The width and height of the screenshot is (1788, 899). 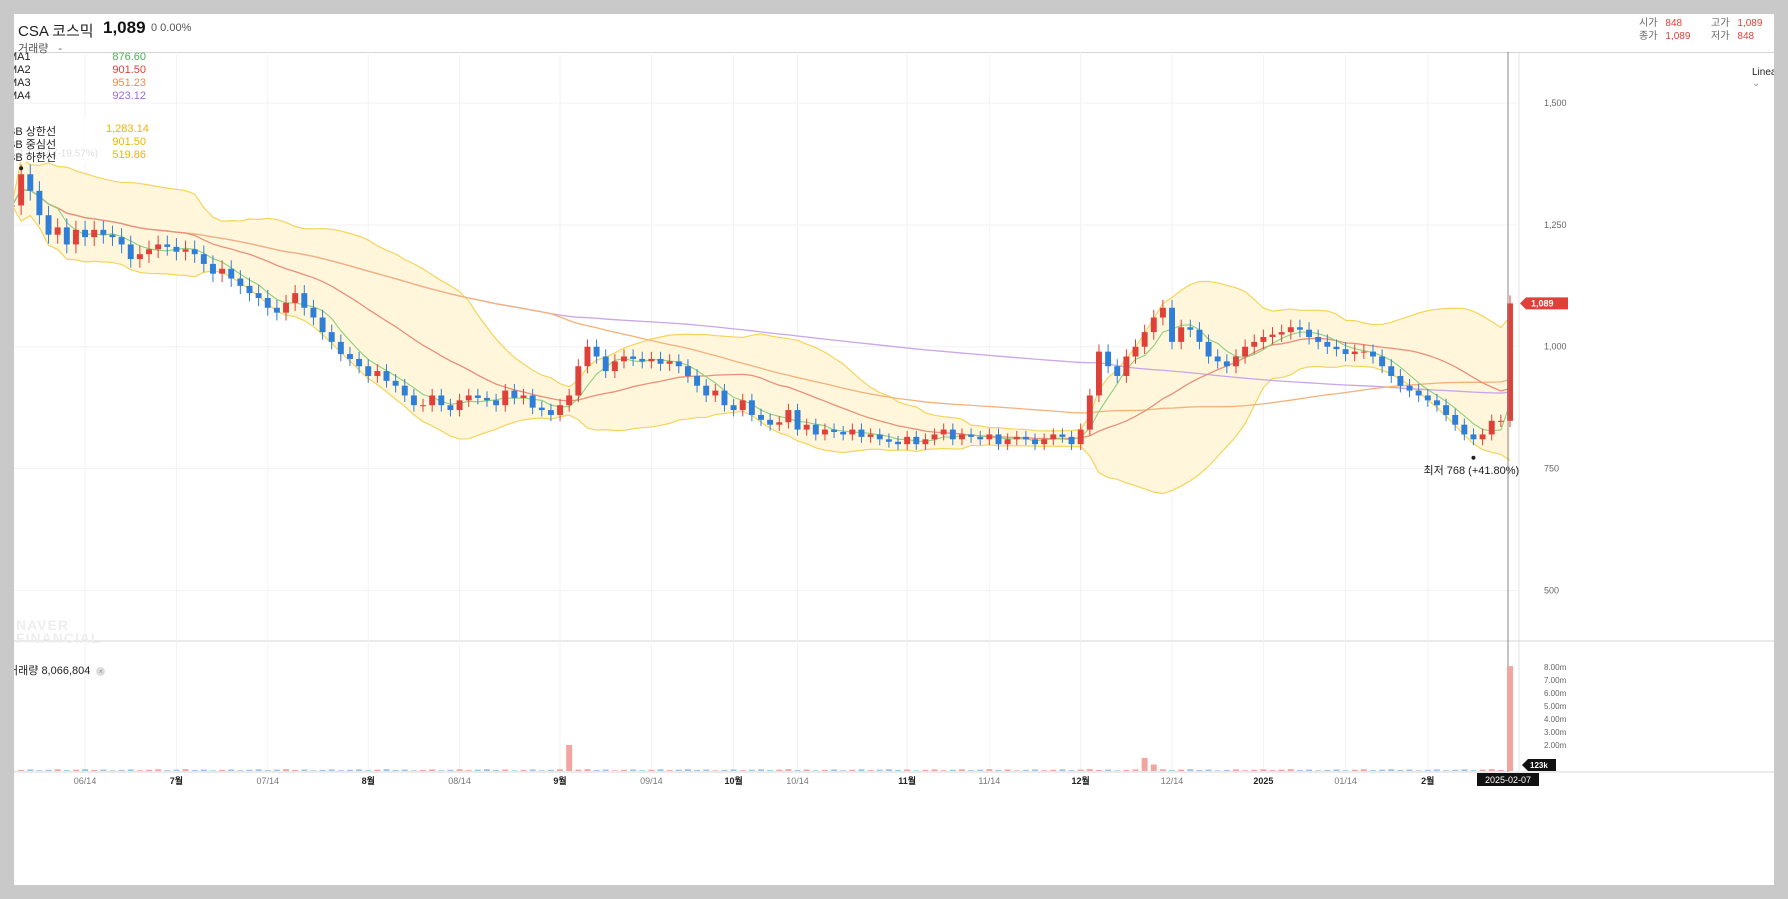 I want to click on scale-mode-selector: Linear ⌄, so click(x=1763, y=78).